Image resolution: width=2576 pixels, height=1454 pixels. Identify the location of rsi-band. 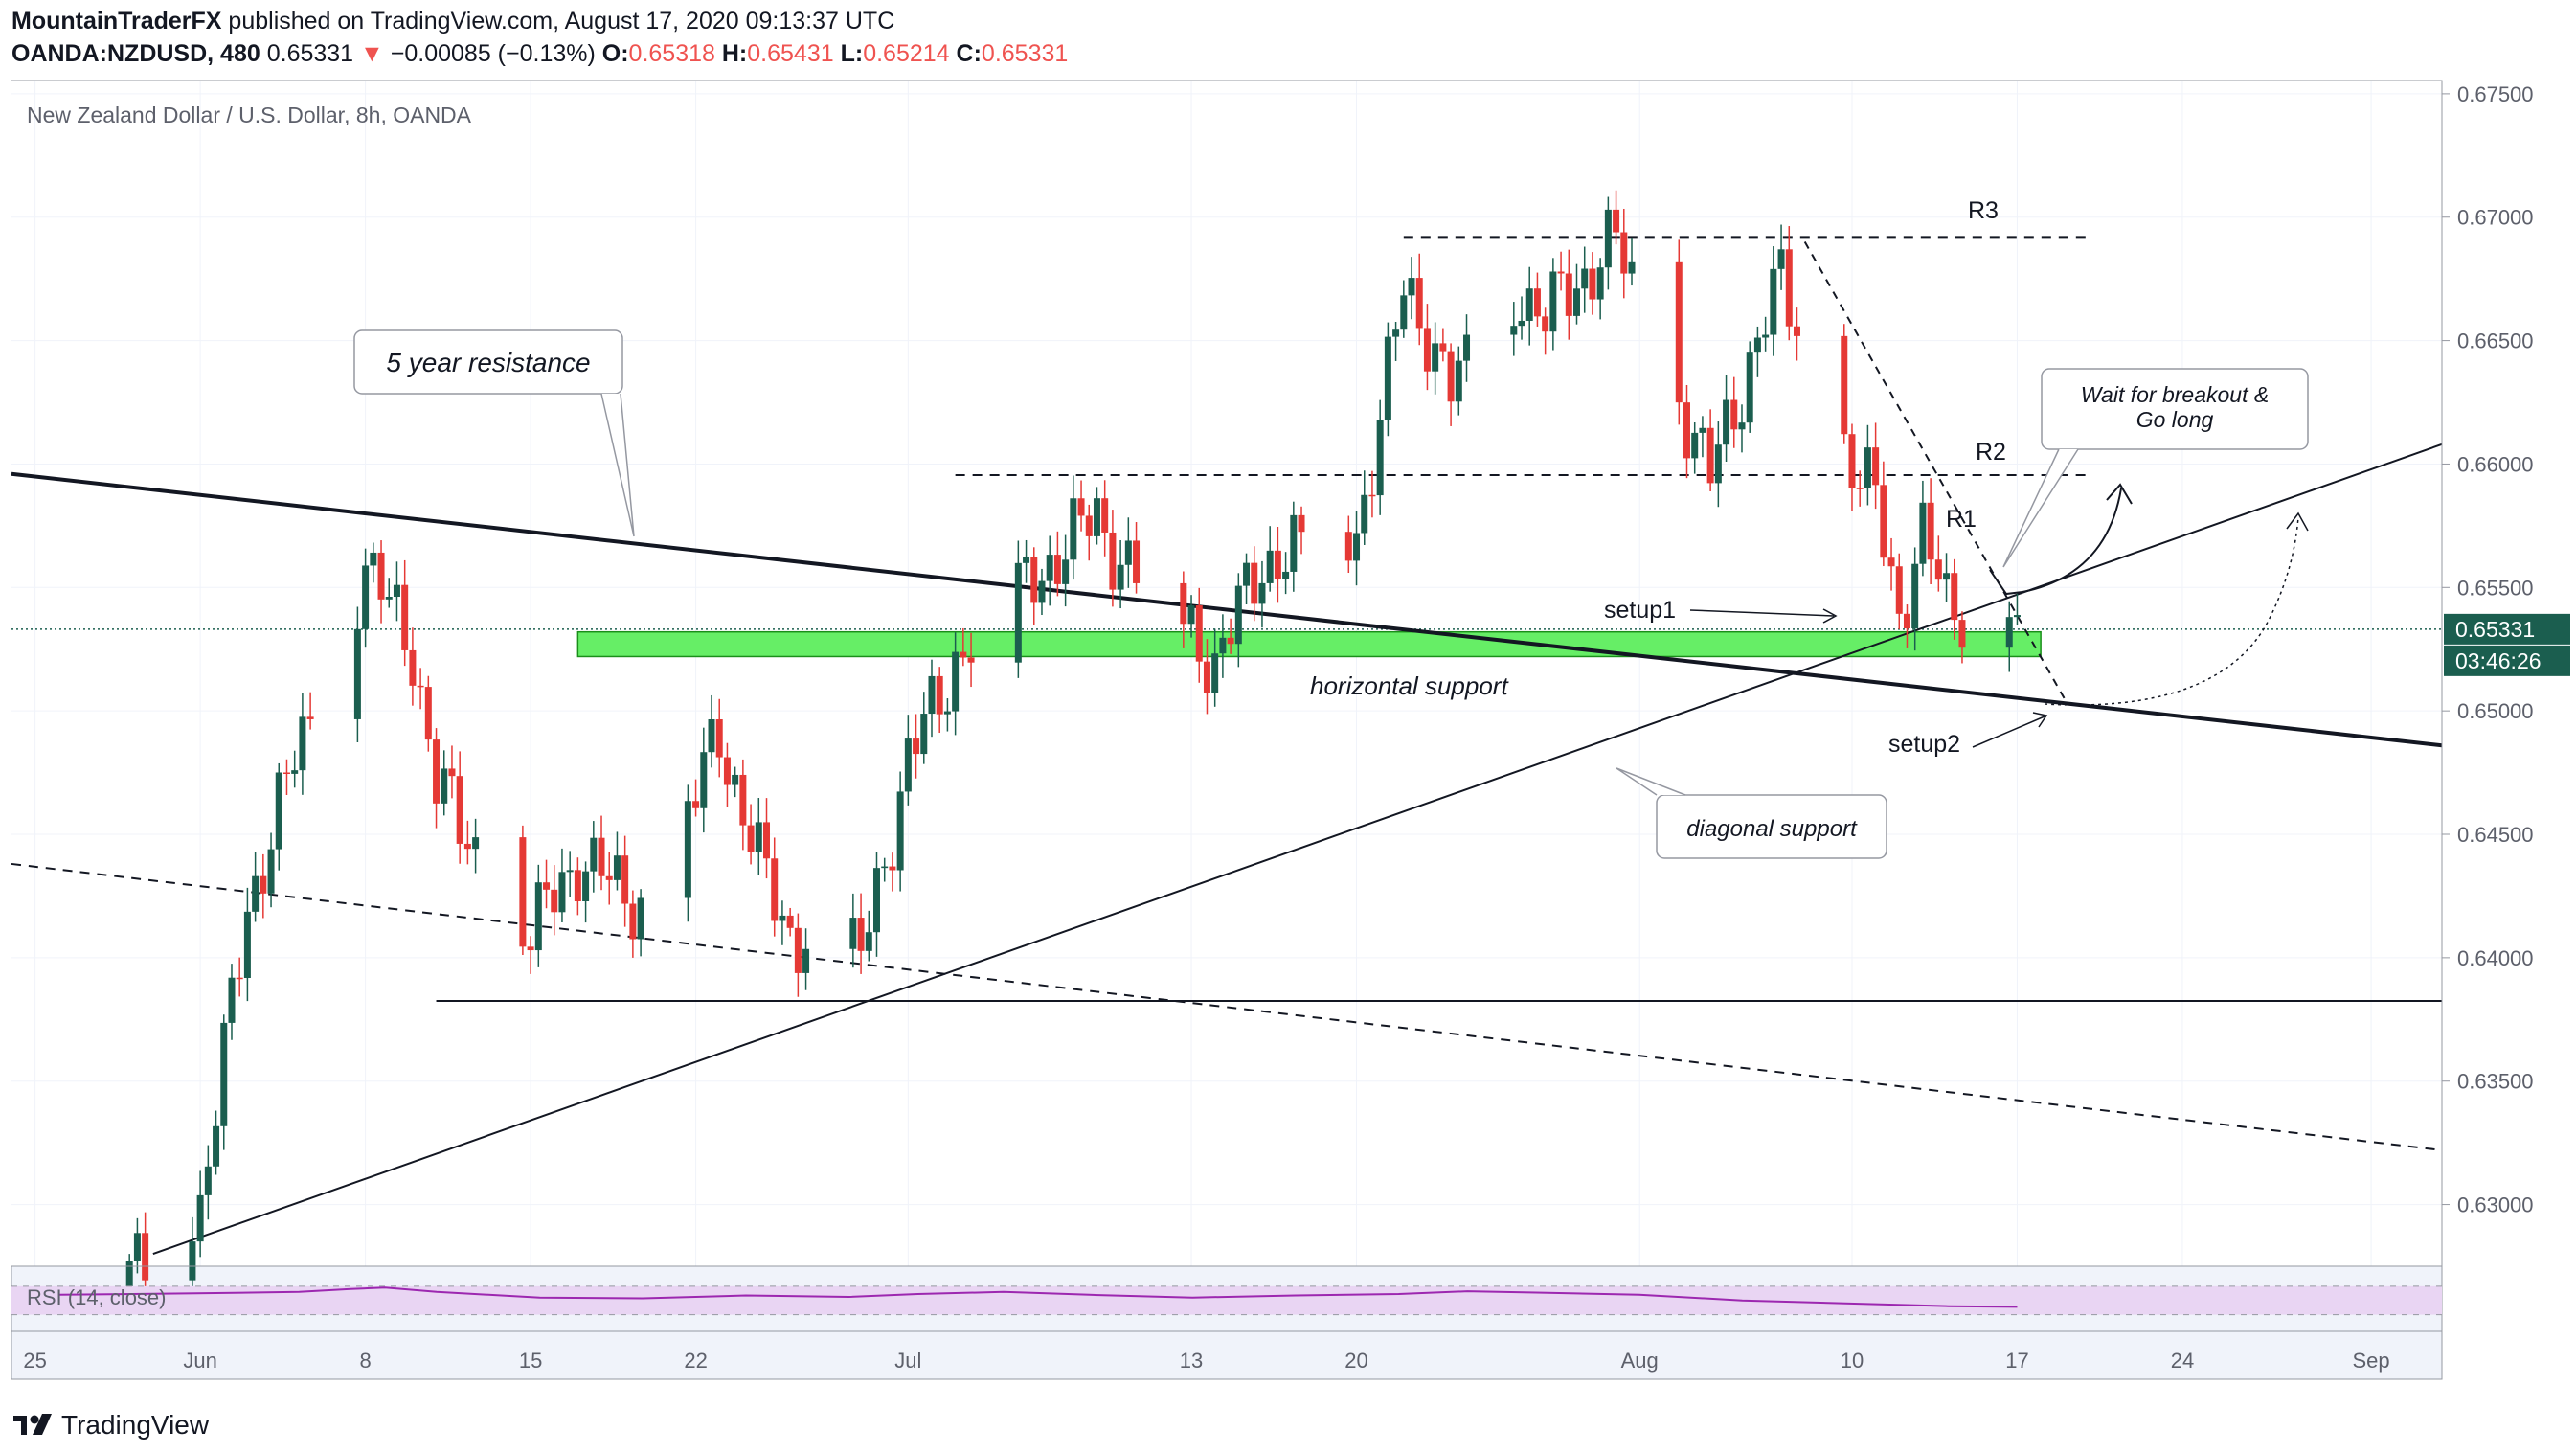
(1226, 1300).